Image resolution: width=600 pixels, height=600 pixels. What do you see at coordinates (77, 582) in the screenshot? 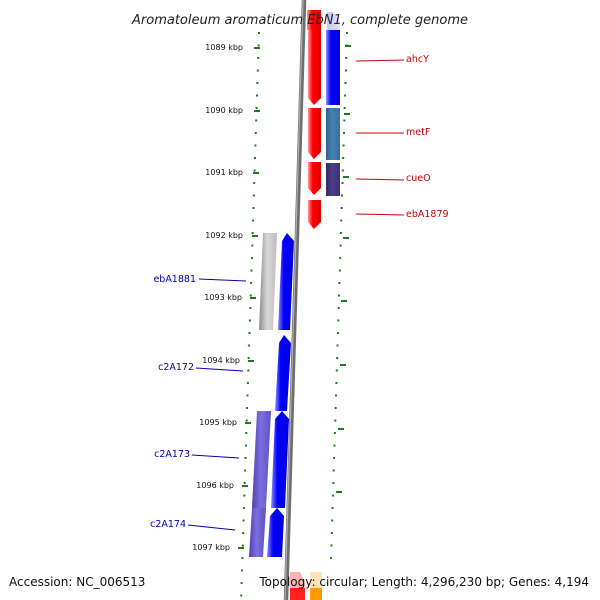
I see `accession-label: Accession: NC_006513` at bounding box center [77, 582].